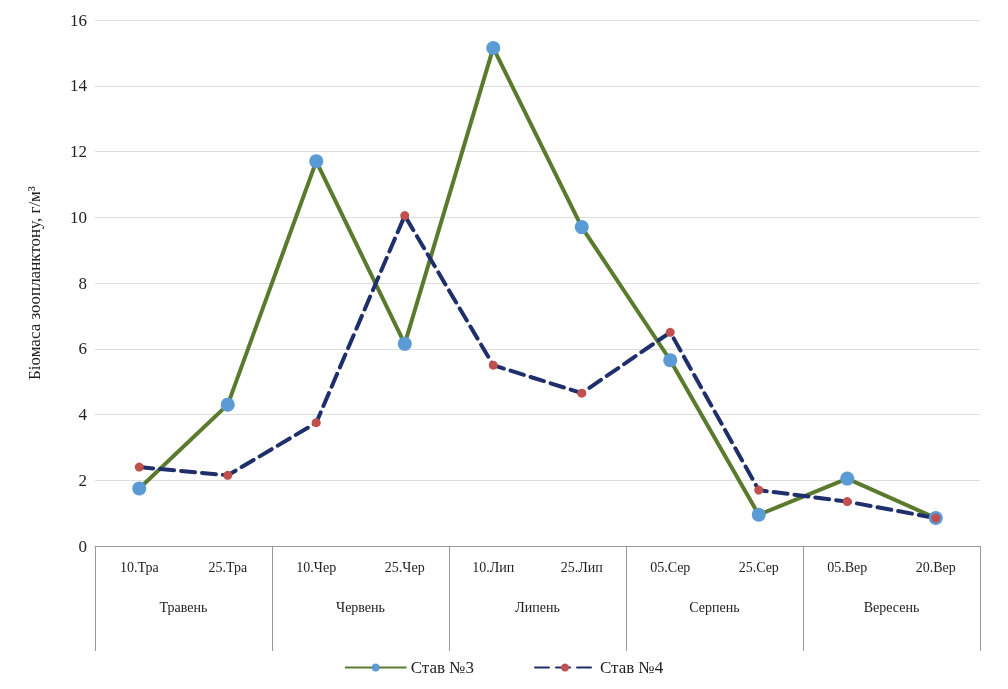  I want to click on x-tick-label: 10.Тра, so click(139, 567).